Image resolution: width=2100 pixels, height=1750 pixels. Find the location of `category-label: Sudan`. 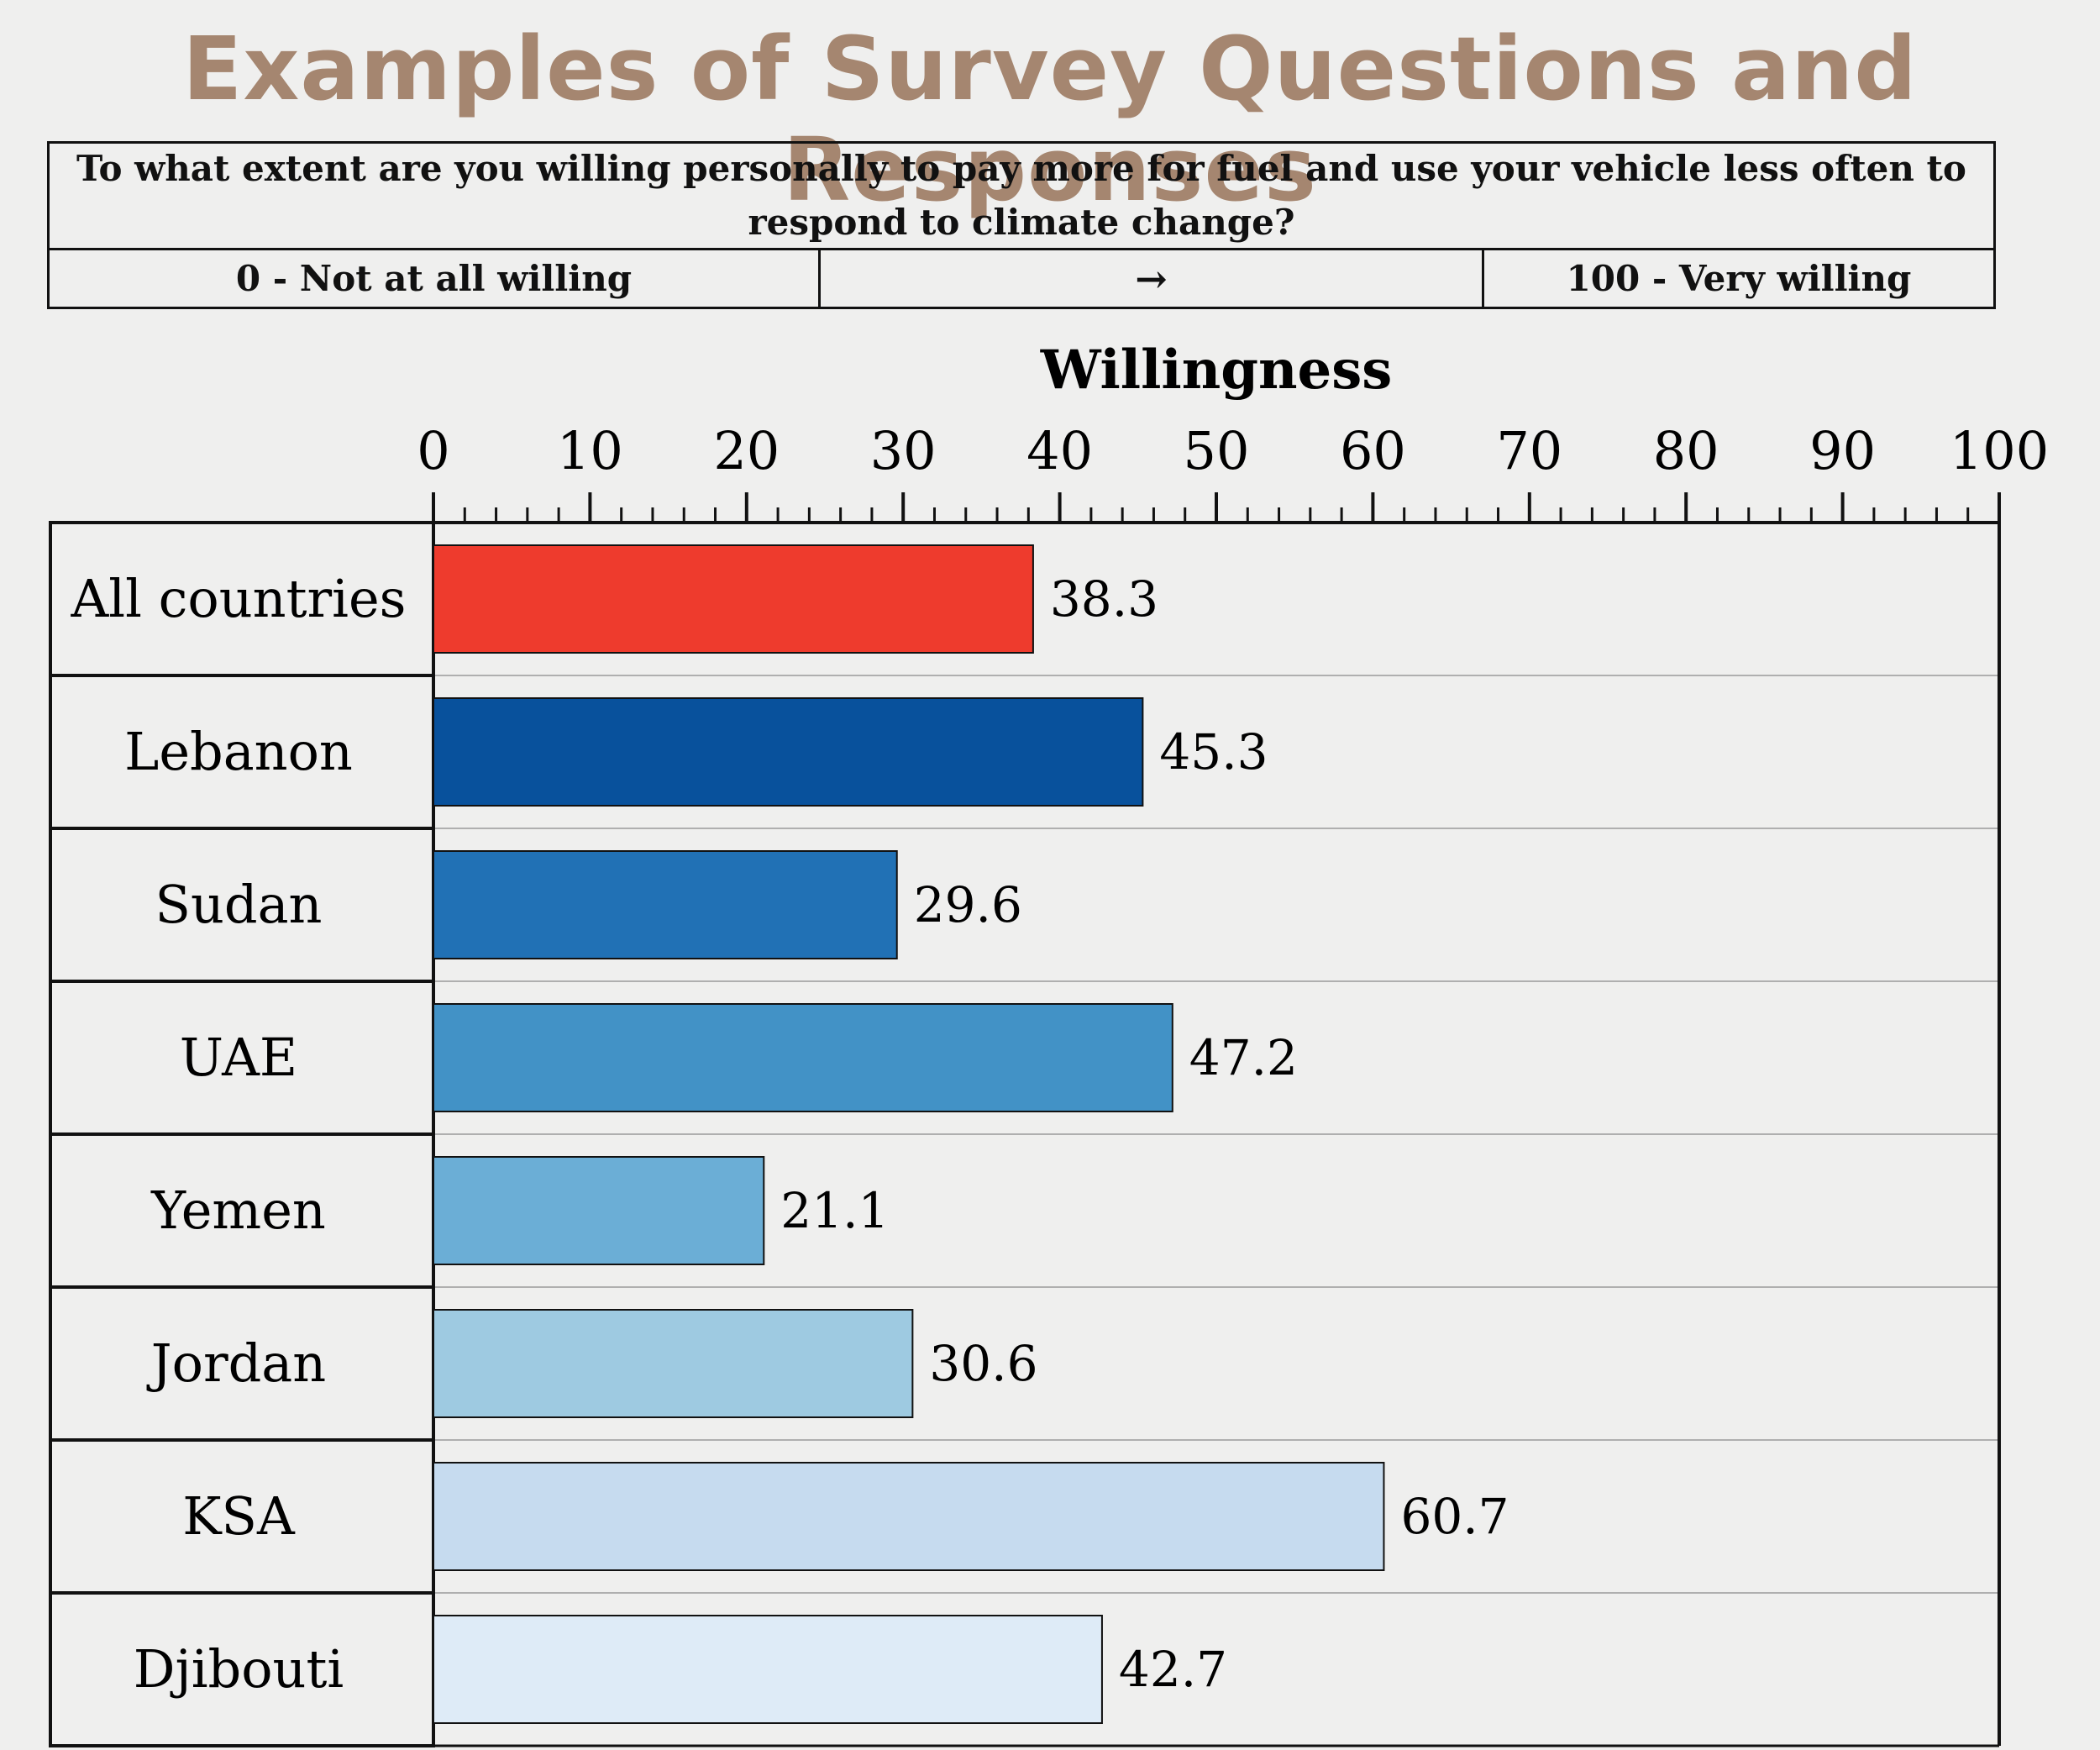

category-label: Sudan is located at coordinates (239, 904).